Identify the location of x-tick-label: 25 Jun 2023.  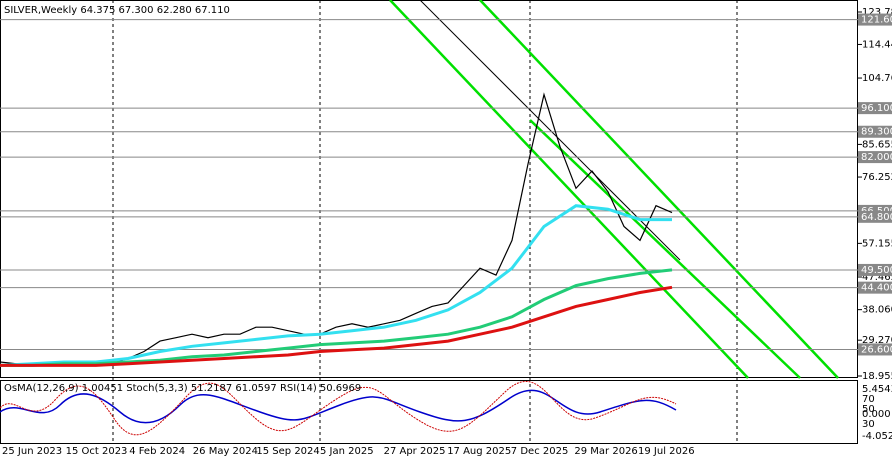
(32, 451).